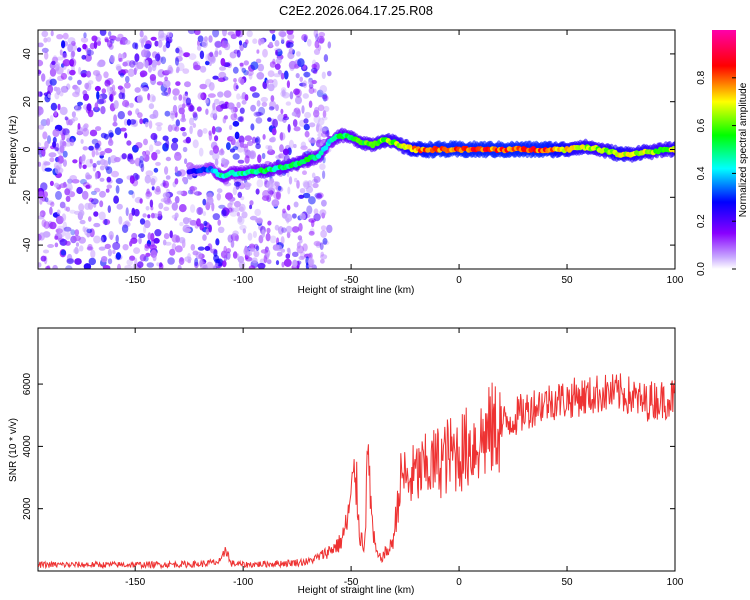  I want to click on y-tick-label: 2000, so click(27, 508).